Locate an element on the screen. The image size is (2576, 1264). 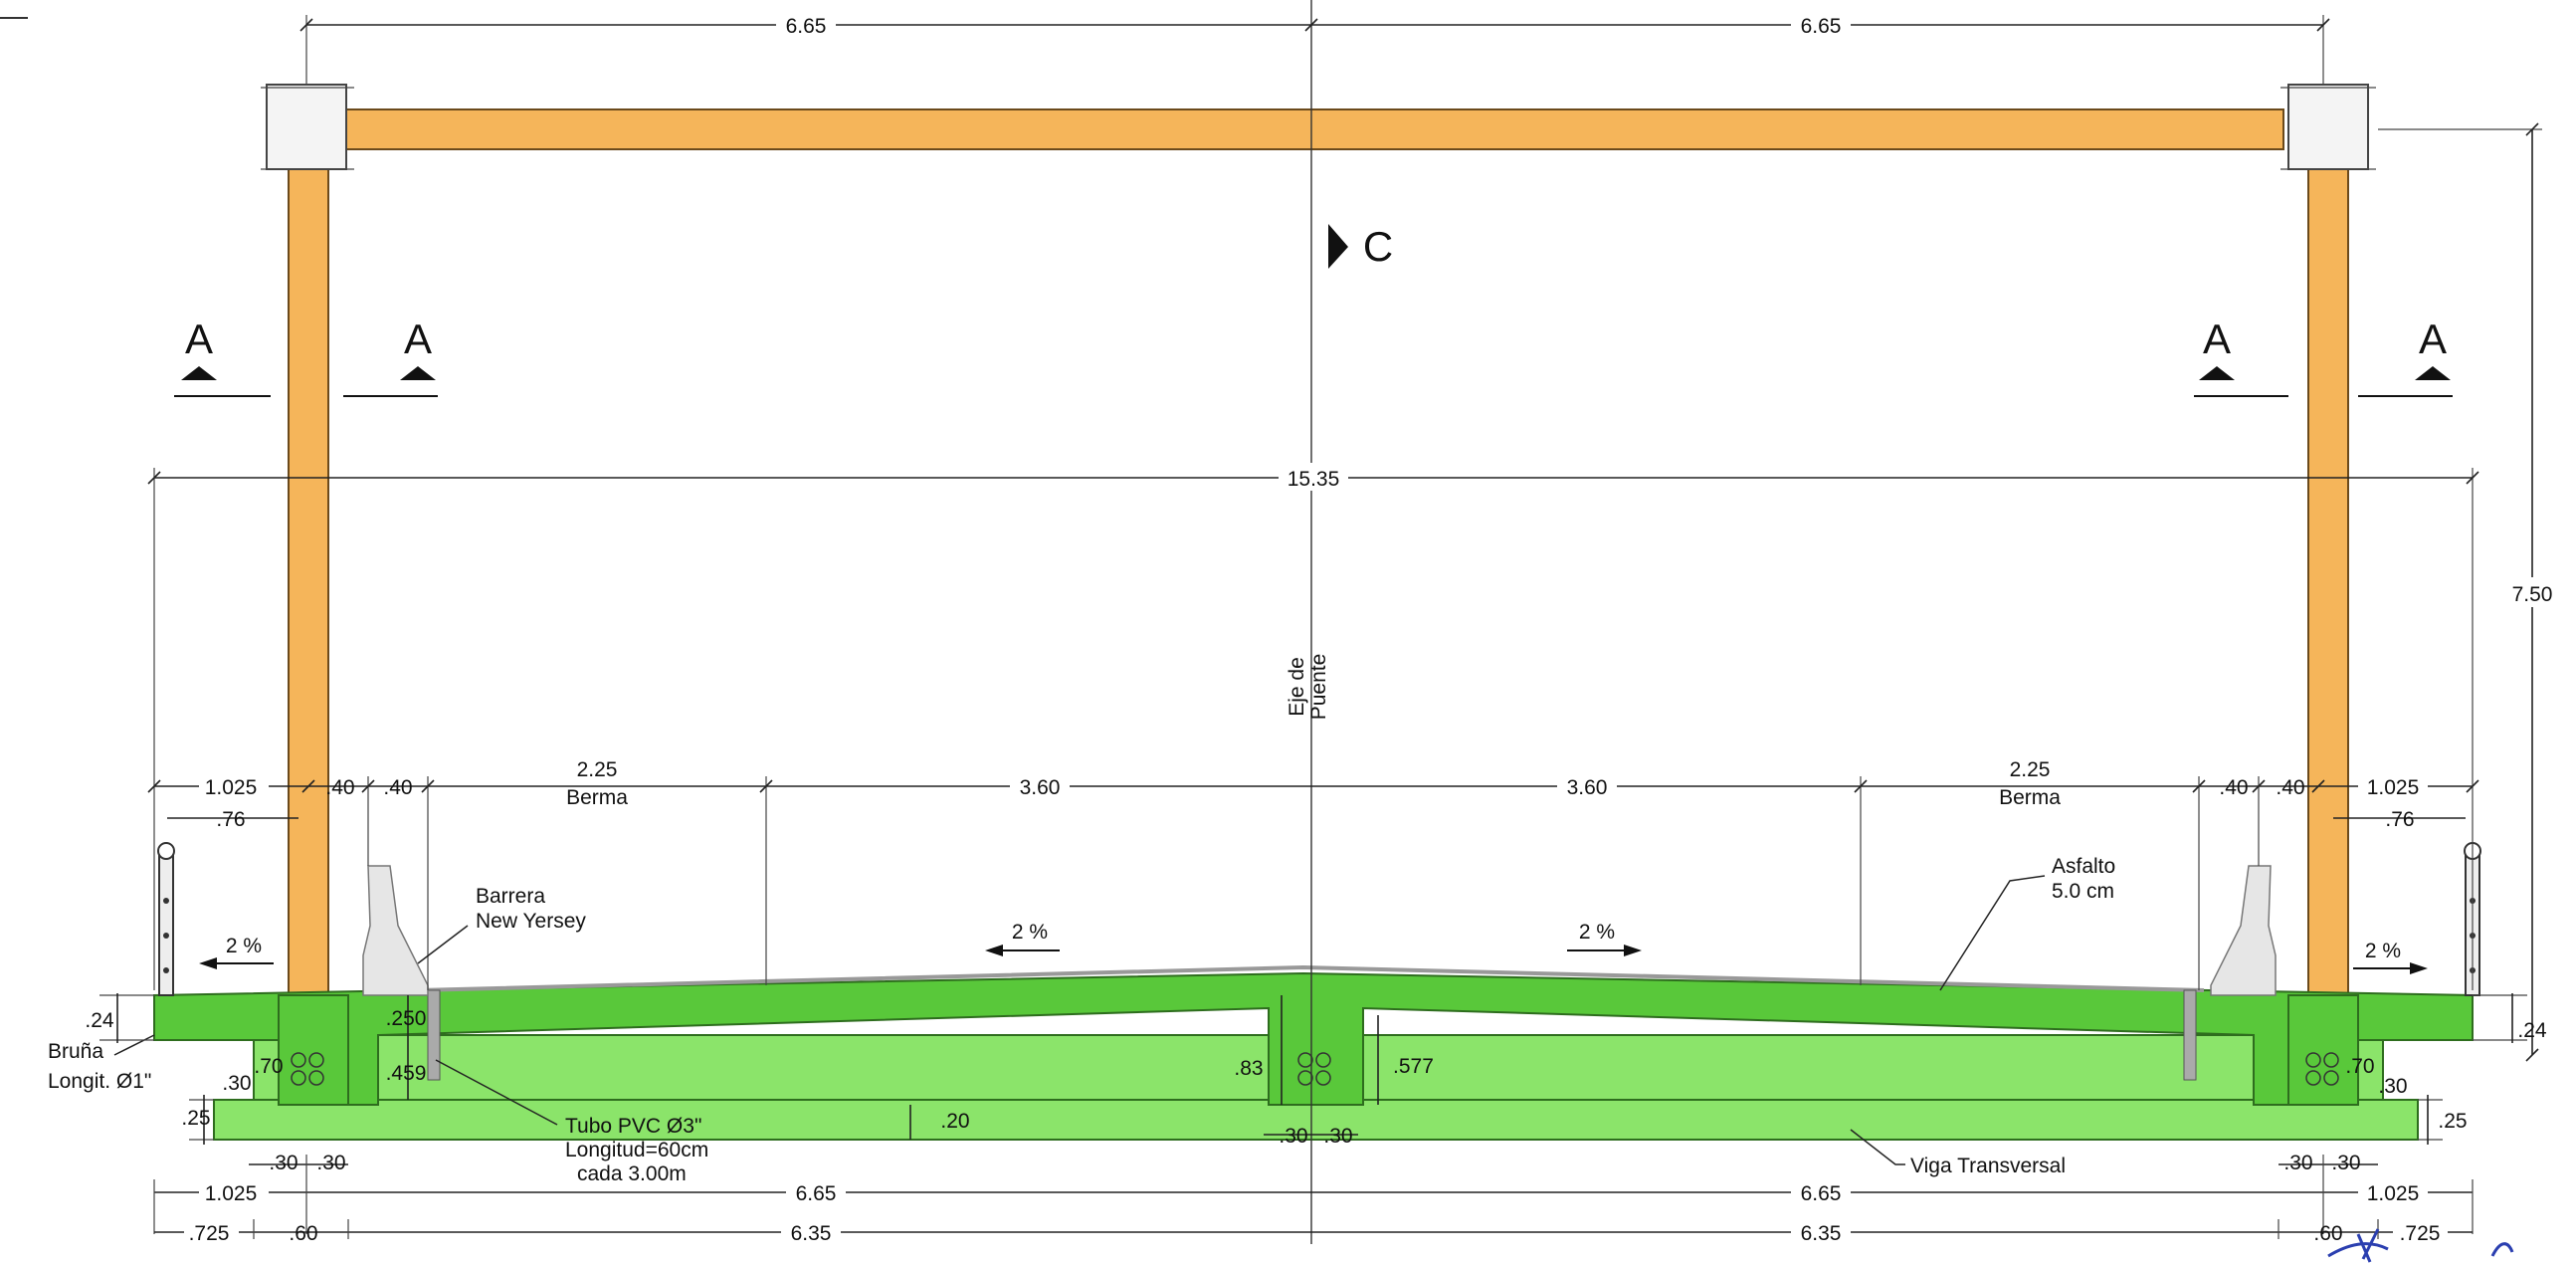
svg-text: Longitud=60cm is located at coordinates (636, 1150).